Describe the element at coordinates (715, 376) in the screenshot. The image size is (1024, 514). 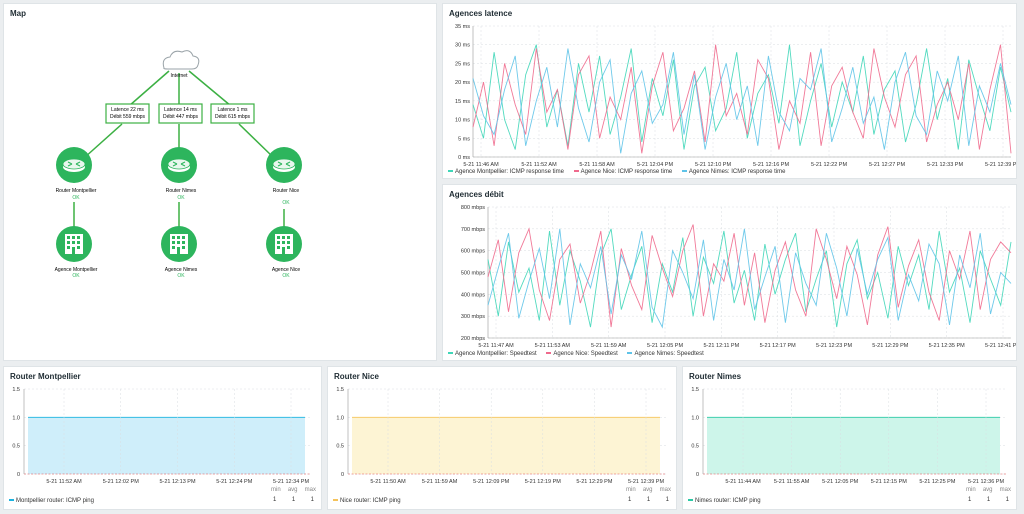
I see `ping-title: Router Nimes` at that location.